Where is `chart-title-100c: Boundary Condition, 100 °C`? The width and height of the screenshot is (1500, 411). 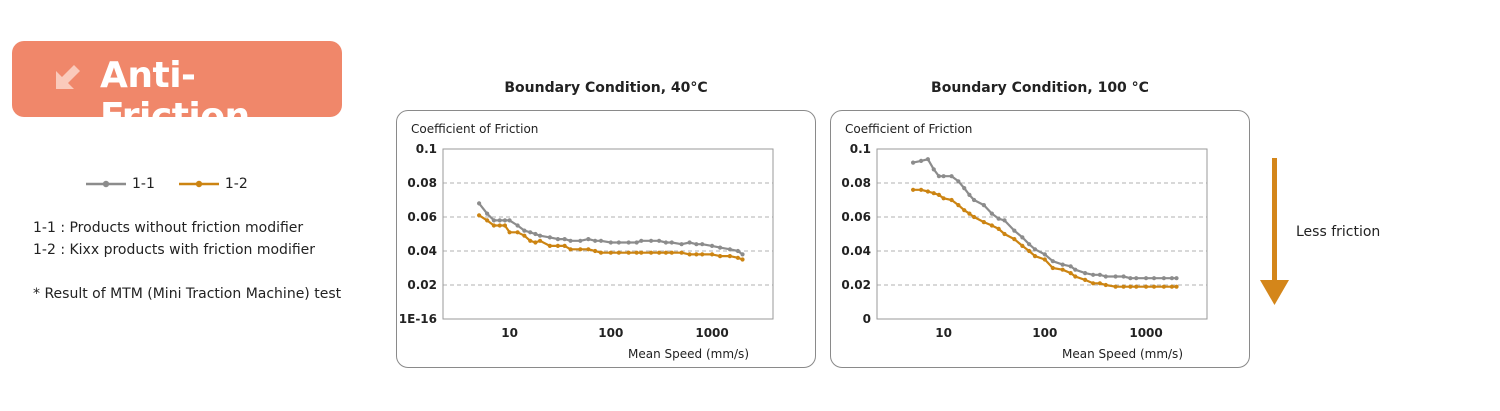 chart-title-100c: Boundary Condition, 100 °C is located at coordinates (1040, 88).